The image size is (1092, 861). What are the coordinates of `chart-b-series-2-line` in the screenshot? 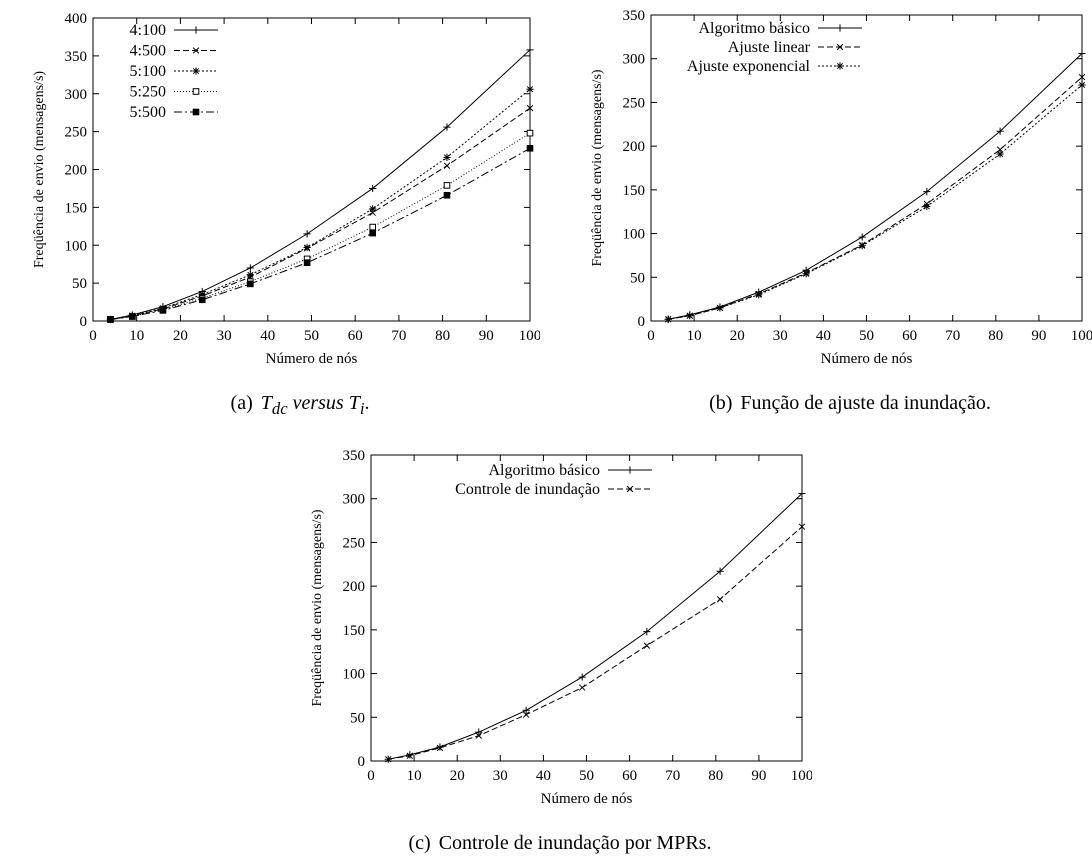 It's located at (875, 198).